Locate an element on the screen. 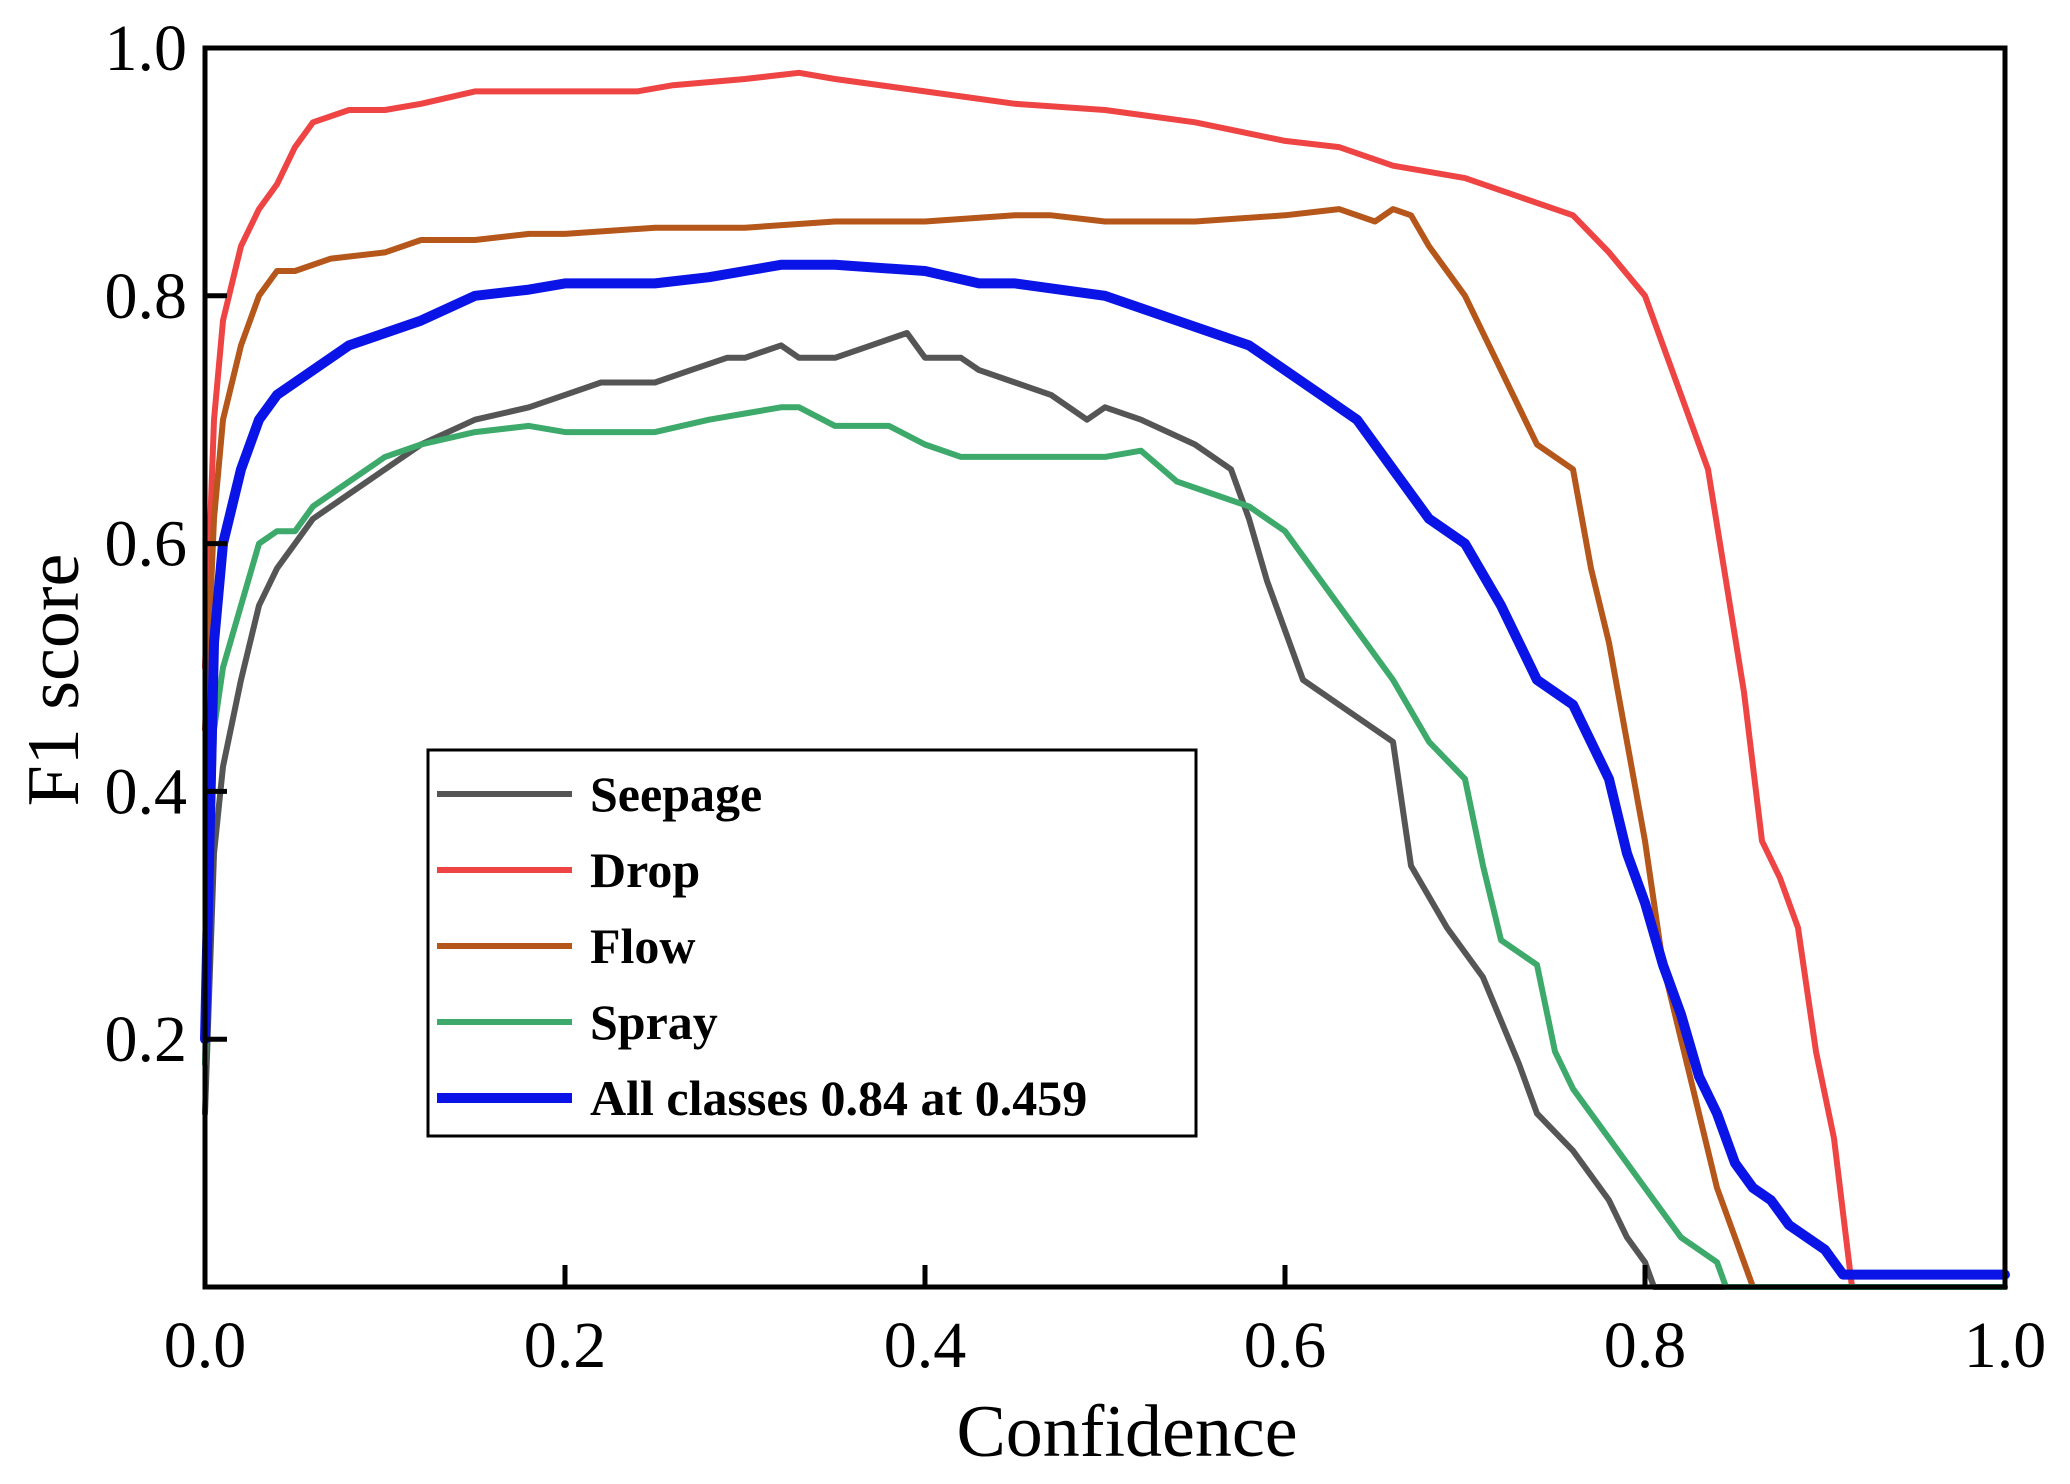 The width and height of the screenshot is (2070, 1484). legend-label: All classes 0.84 at 0.459 is located at coordinates (838, 1098).